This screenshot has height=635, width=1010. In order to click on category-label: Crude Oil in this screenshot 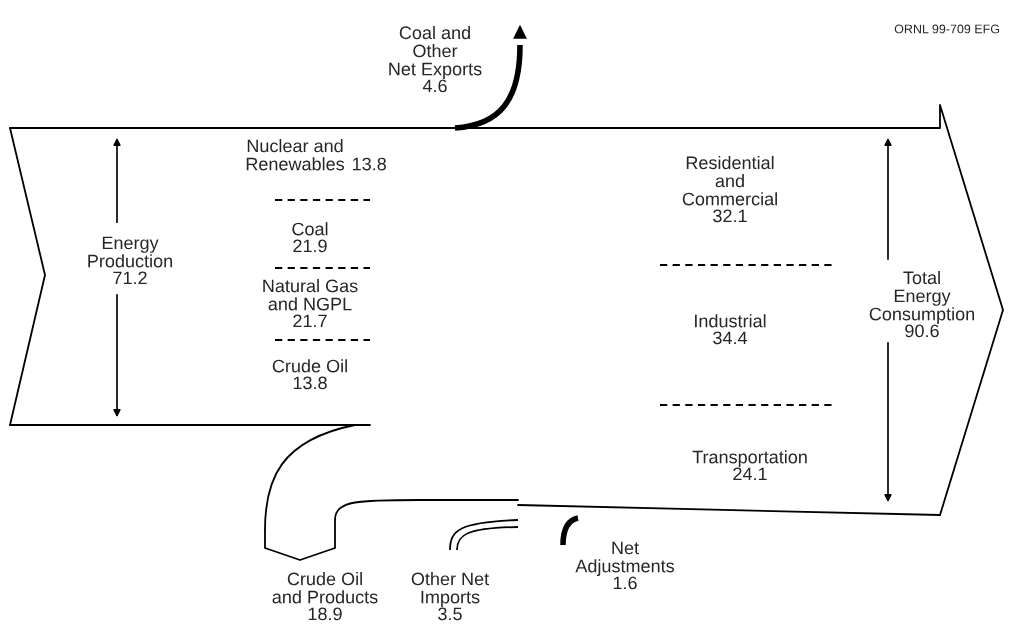, I will do `click(309, 366)`.